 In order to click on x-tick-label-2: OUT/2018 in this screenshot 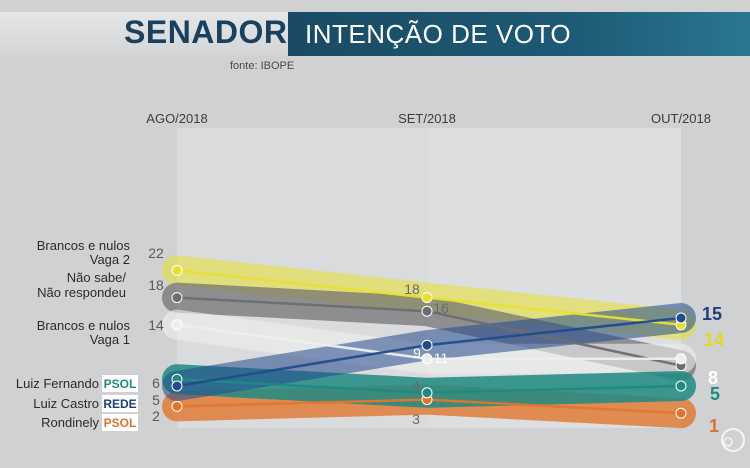, I will do `click(681, 118)`.